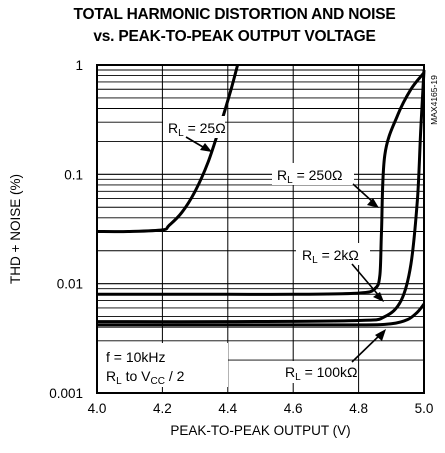  What do you see at coordinates (194, 134) in the screenshot?
I see `annotation-rl-25: RL = 25Ω` at bounding box center [194, 134].